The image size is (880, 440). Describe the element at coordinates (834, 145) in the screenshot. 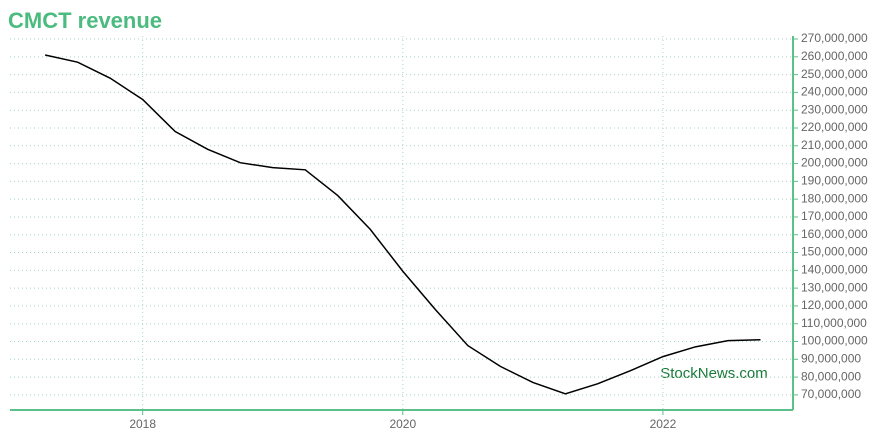

I see `y-tick-label: 210,000,000` at that location.